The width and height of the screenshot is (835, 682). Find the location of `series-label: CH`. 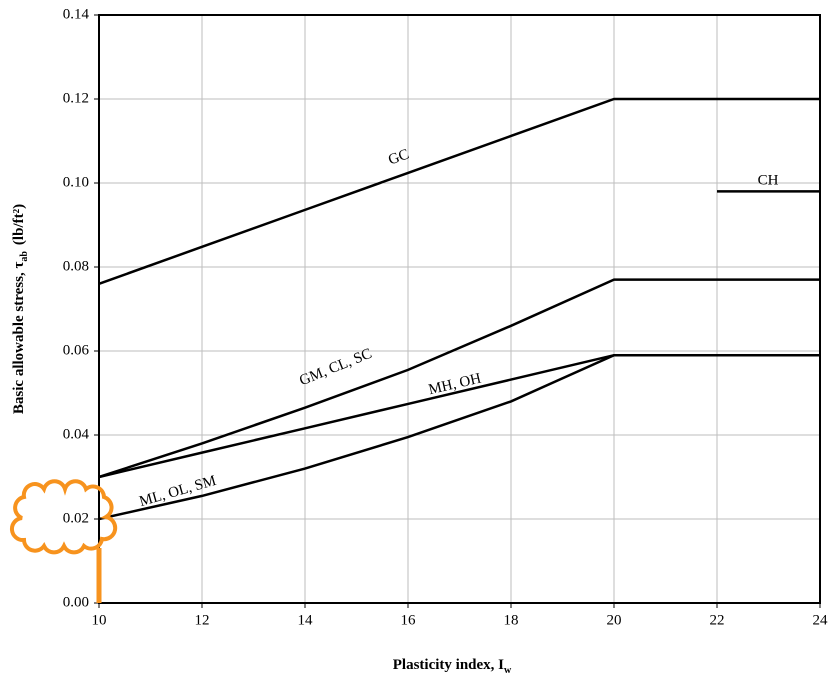

series-label: CH is located at coordinates (768, 180).